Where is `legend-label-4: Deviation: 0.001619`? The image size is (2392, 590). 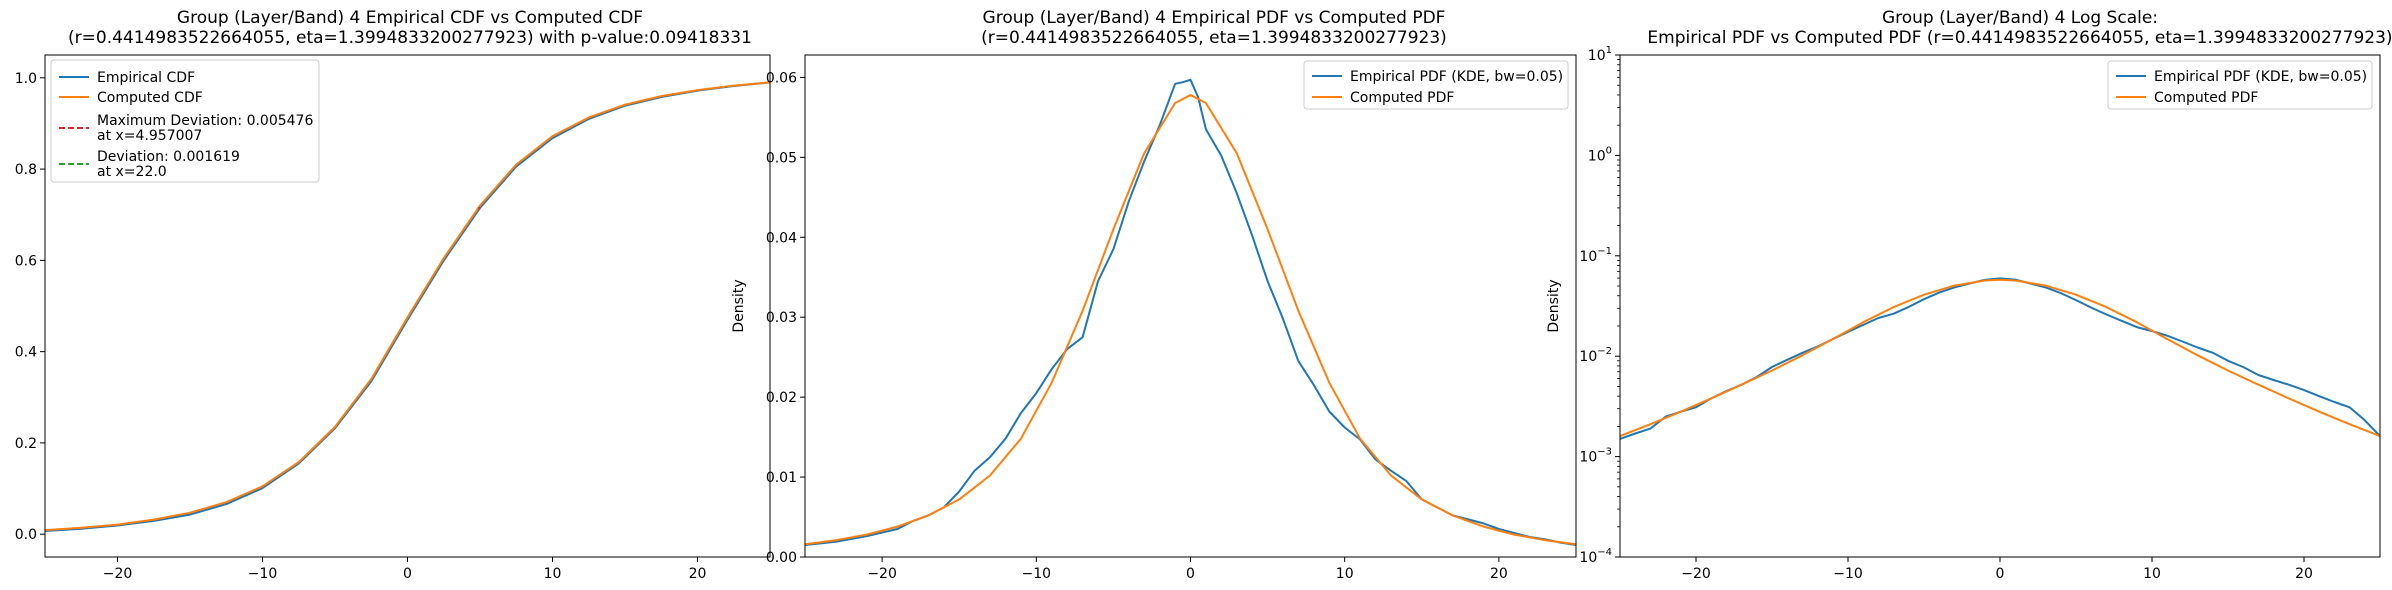 legend-label-4: Deviation: 0.001619 is located at coordinates (168, 157).